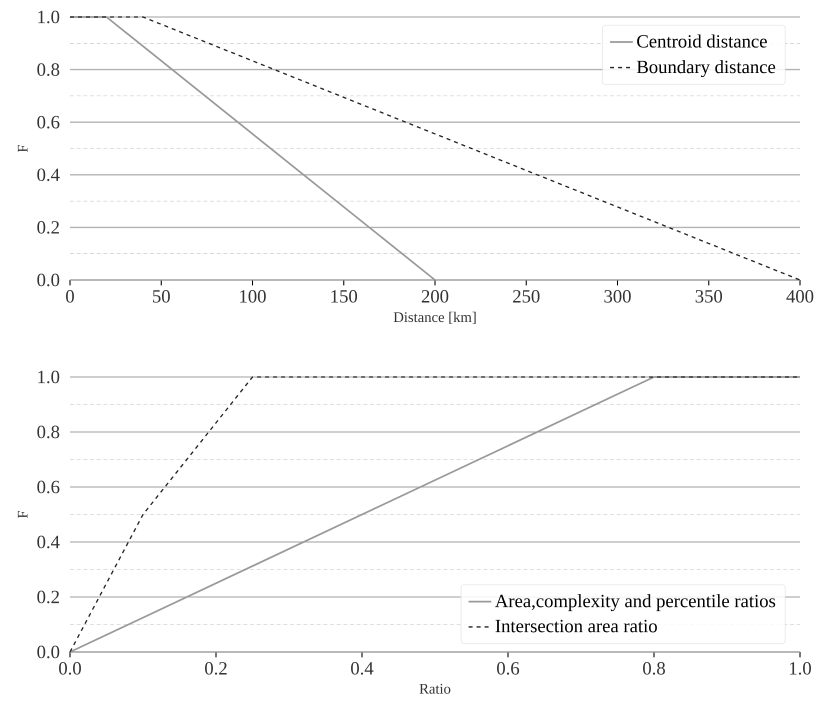  I want to click on x-tick-label: 0.4, so click(362, 668).